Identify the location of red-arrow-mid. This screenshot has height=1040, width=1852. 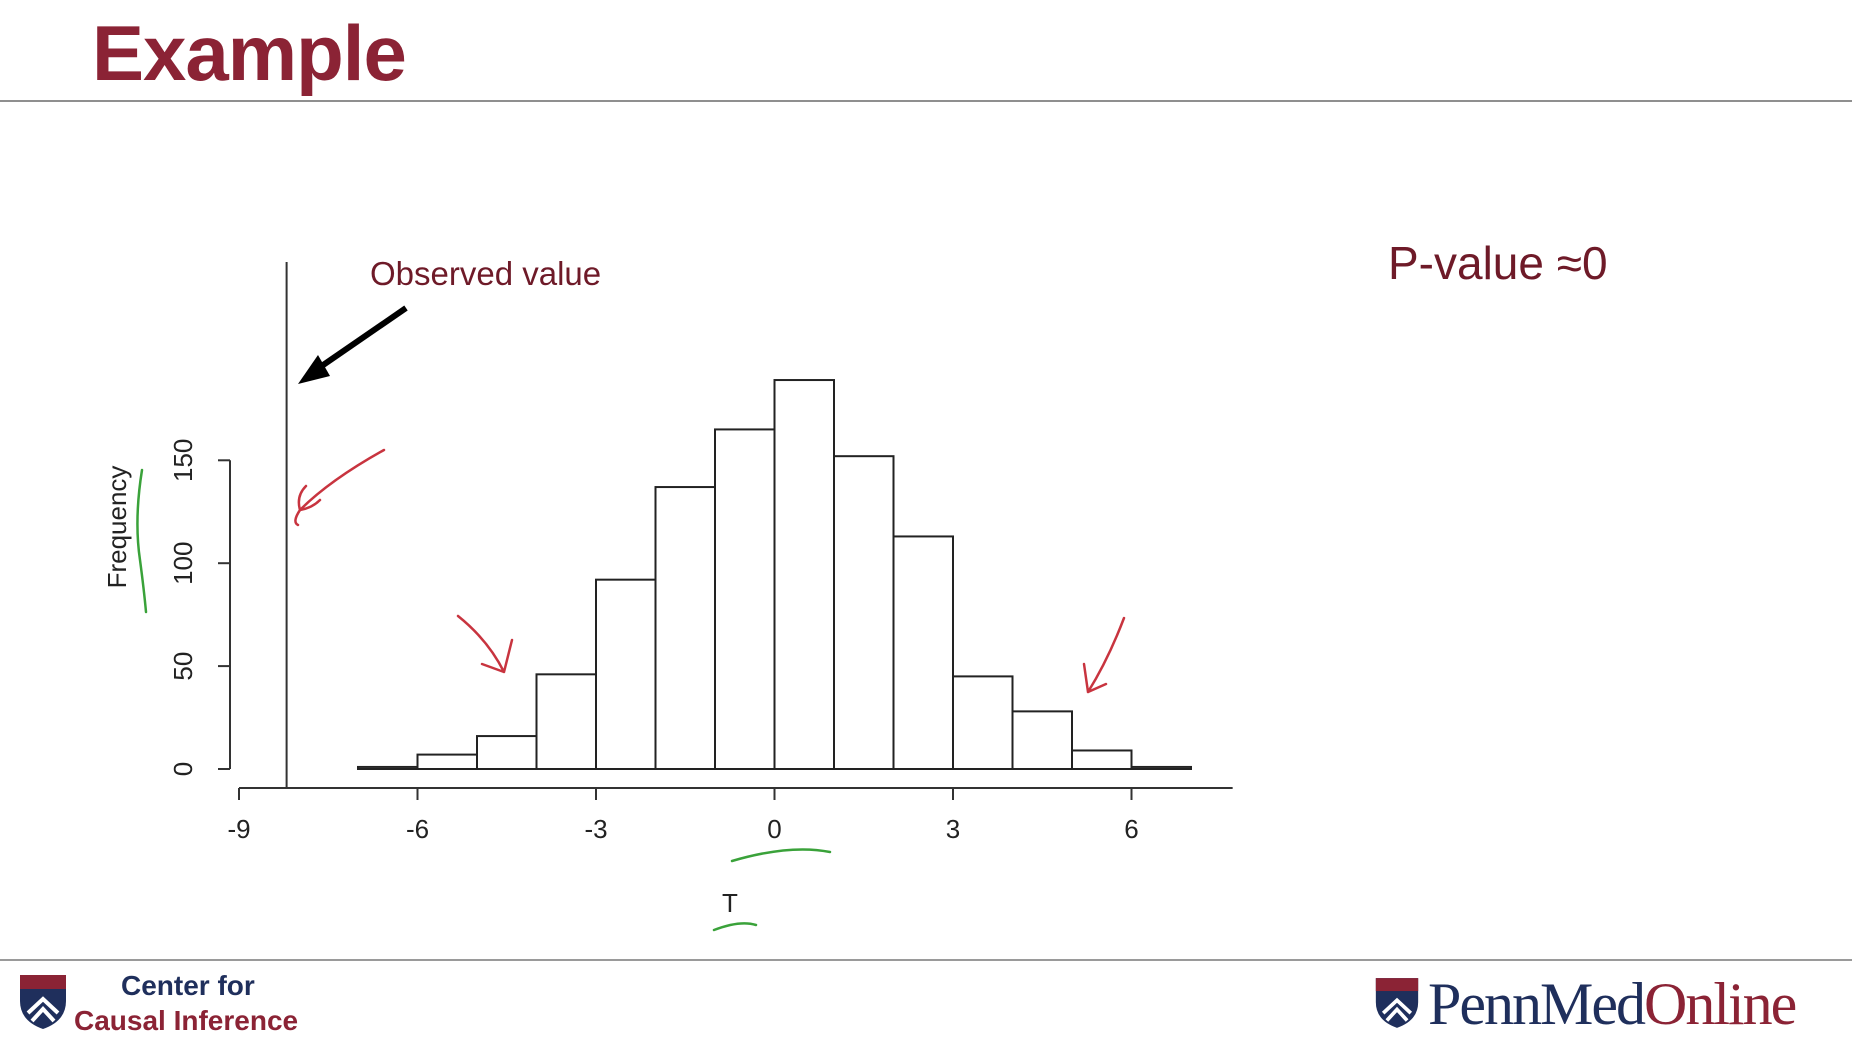
(485, 644).